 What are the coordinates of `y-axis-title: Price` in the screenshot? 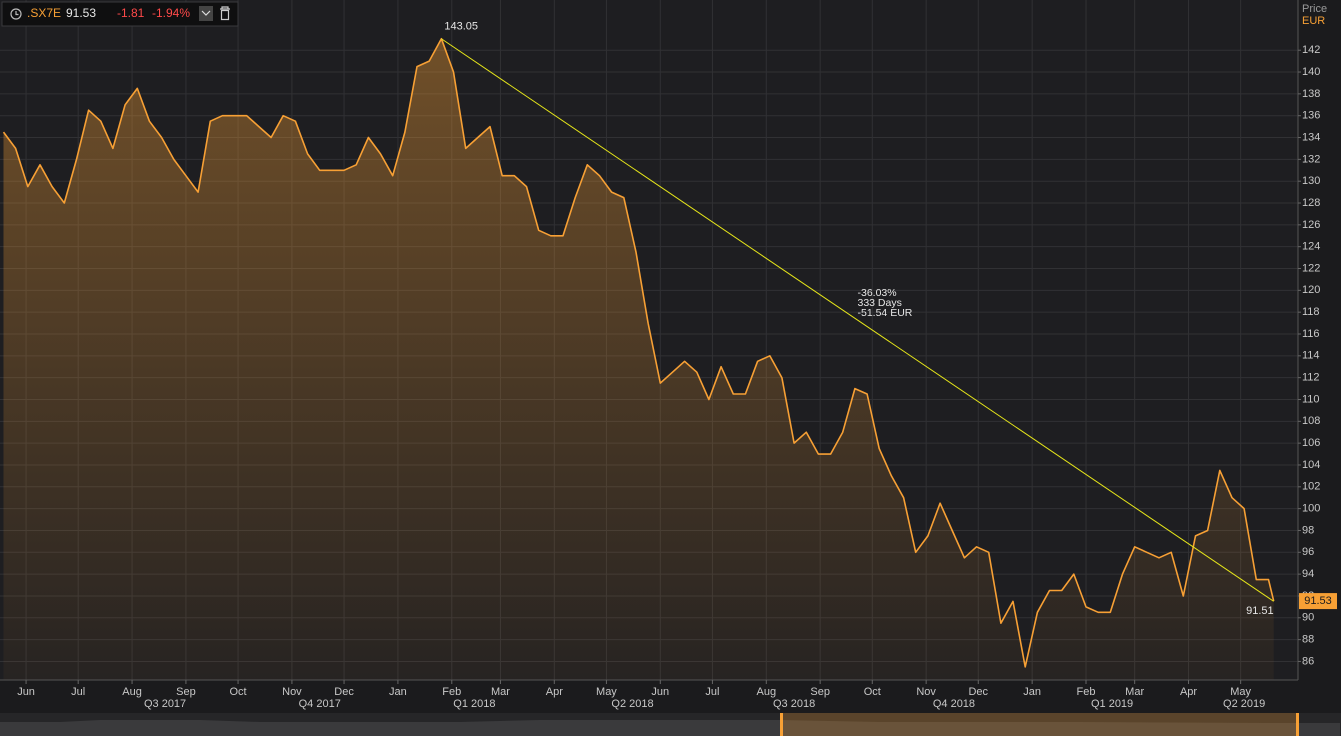 It's located at (1314, 9).